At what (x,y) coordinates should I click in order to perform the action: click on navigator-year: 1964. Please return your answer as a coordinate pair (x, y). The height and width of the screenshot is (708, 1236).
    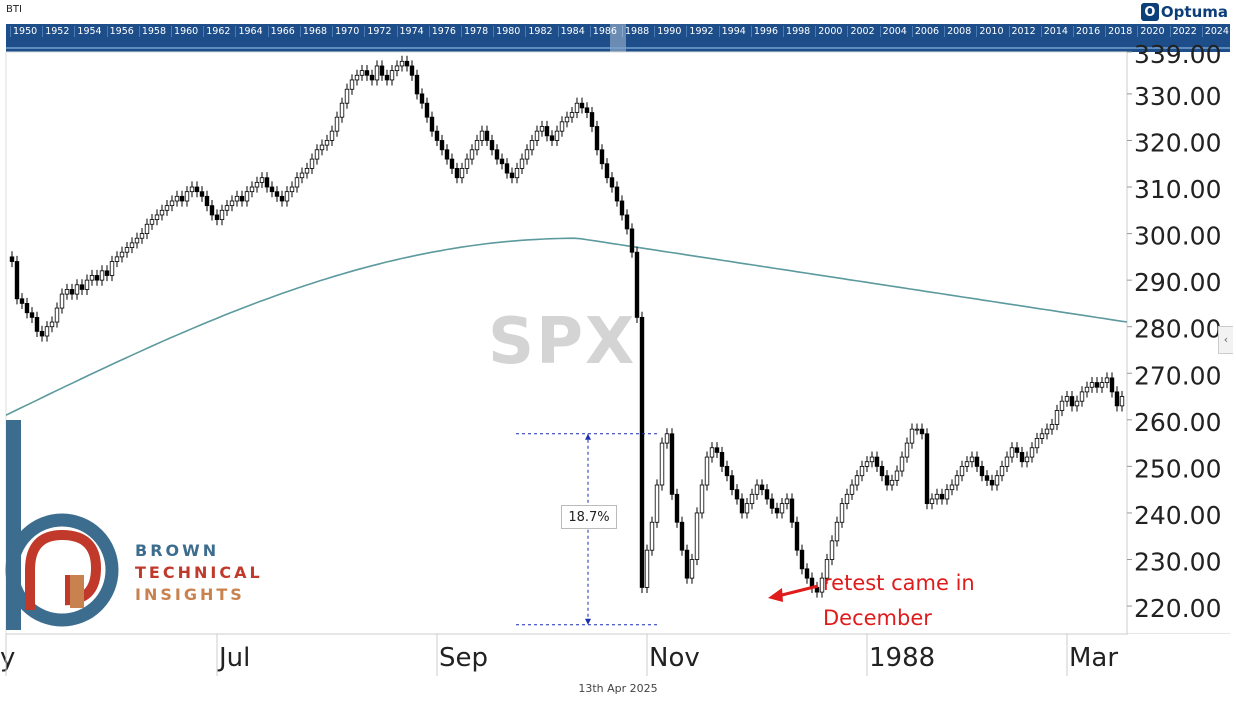
    Looking at the image, I should click on (249, 31).